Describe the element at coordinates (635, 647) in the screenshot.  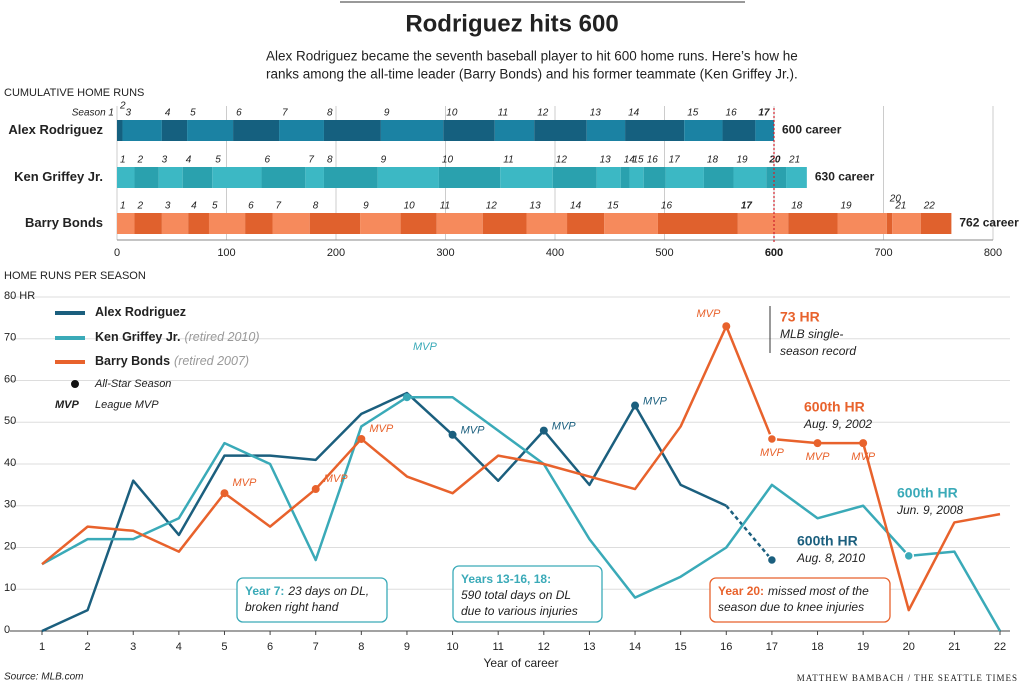
I see `x-tick-label: 14` at that location.